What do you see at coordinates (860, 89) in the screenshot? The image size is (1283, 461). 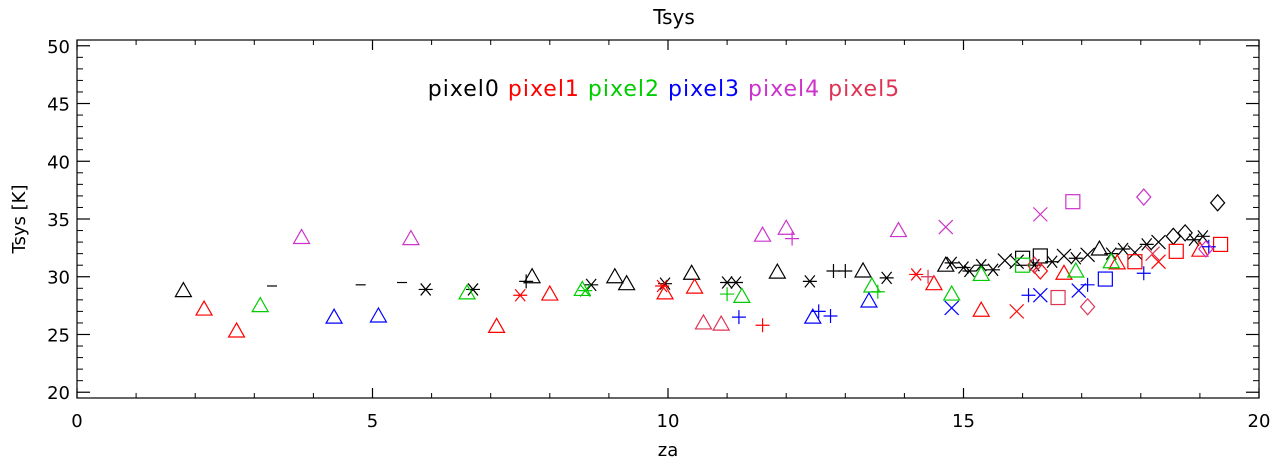 I see `legend-entry-pixel5: pixel5` at bounding box center [860, 89].